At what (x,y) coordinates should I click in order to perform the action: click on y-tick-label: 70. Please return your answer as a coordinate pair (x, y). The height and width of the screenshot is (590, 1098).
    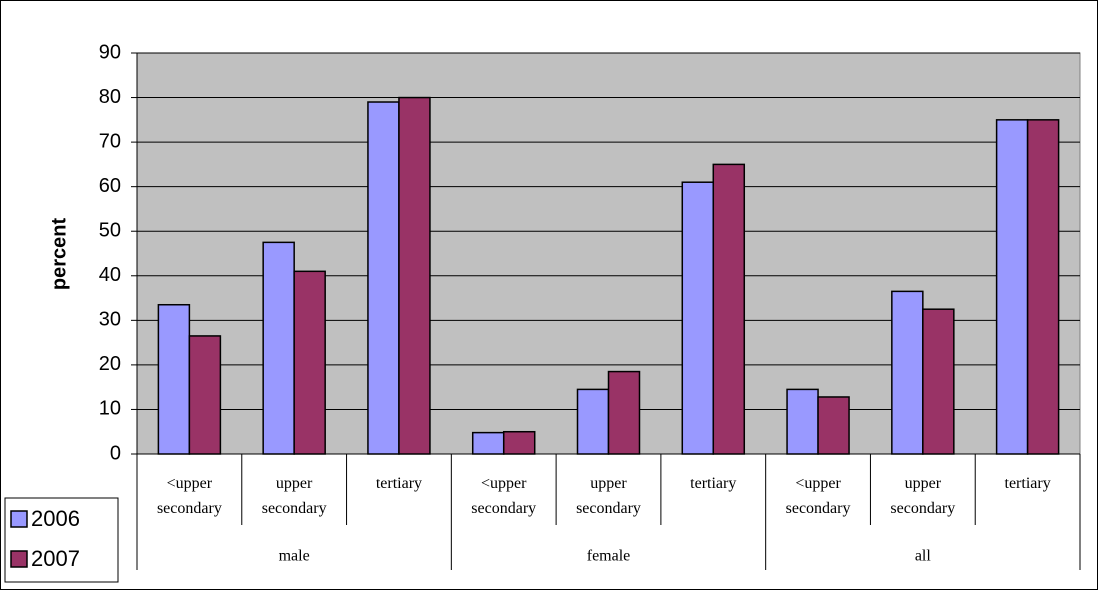
    Looking at the image, I should click on (110, 141).